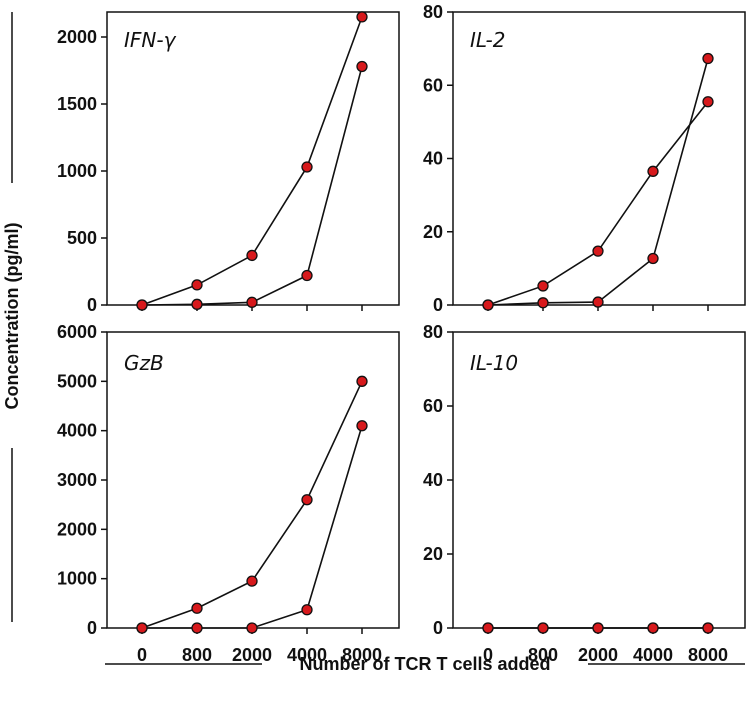 Image resolution: width=755 pixels, height=707 pixels. I want to click on y-tick-label: 4000, so click(77, 431).